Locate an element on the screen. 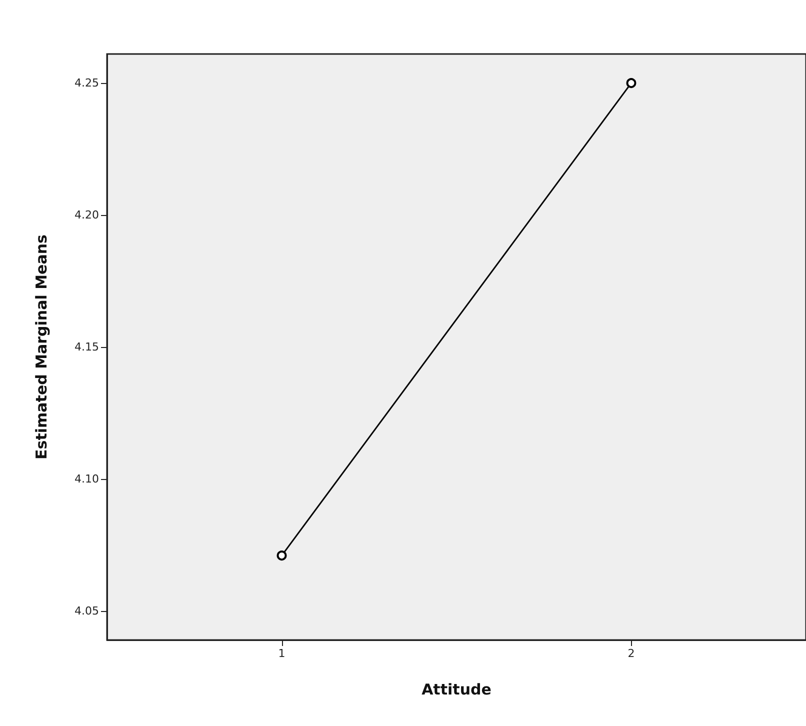 The width and height of the screenshot is (806, 726). y-axis-title: Estimated Marginal Means is located at coordinates (41, 347).